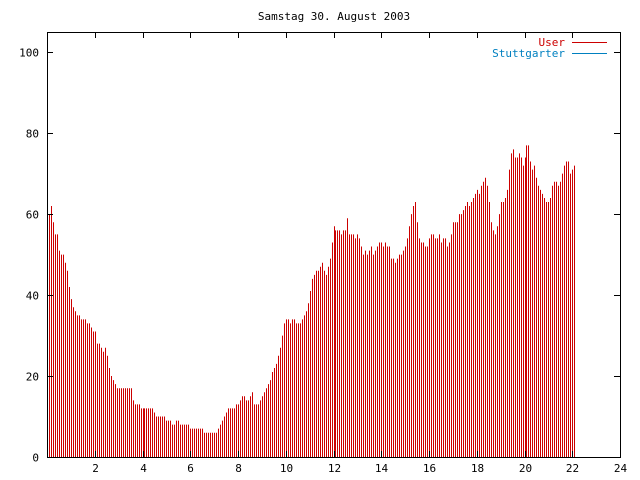 This screenshot has height=480, width=640. Describe the element at coordinates (32, 377) in the screenshot. I see `y-tick-label: 20` at that location.